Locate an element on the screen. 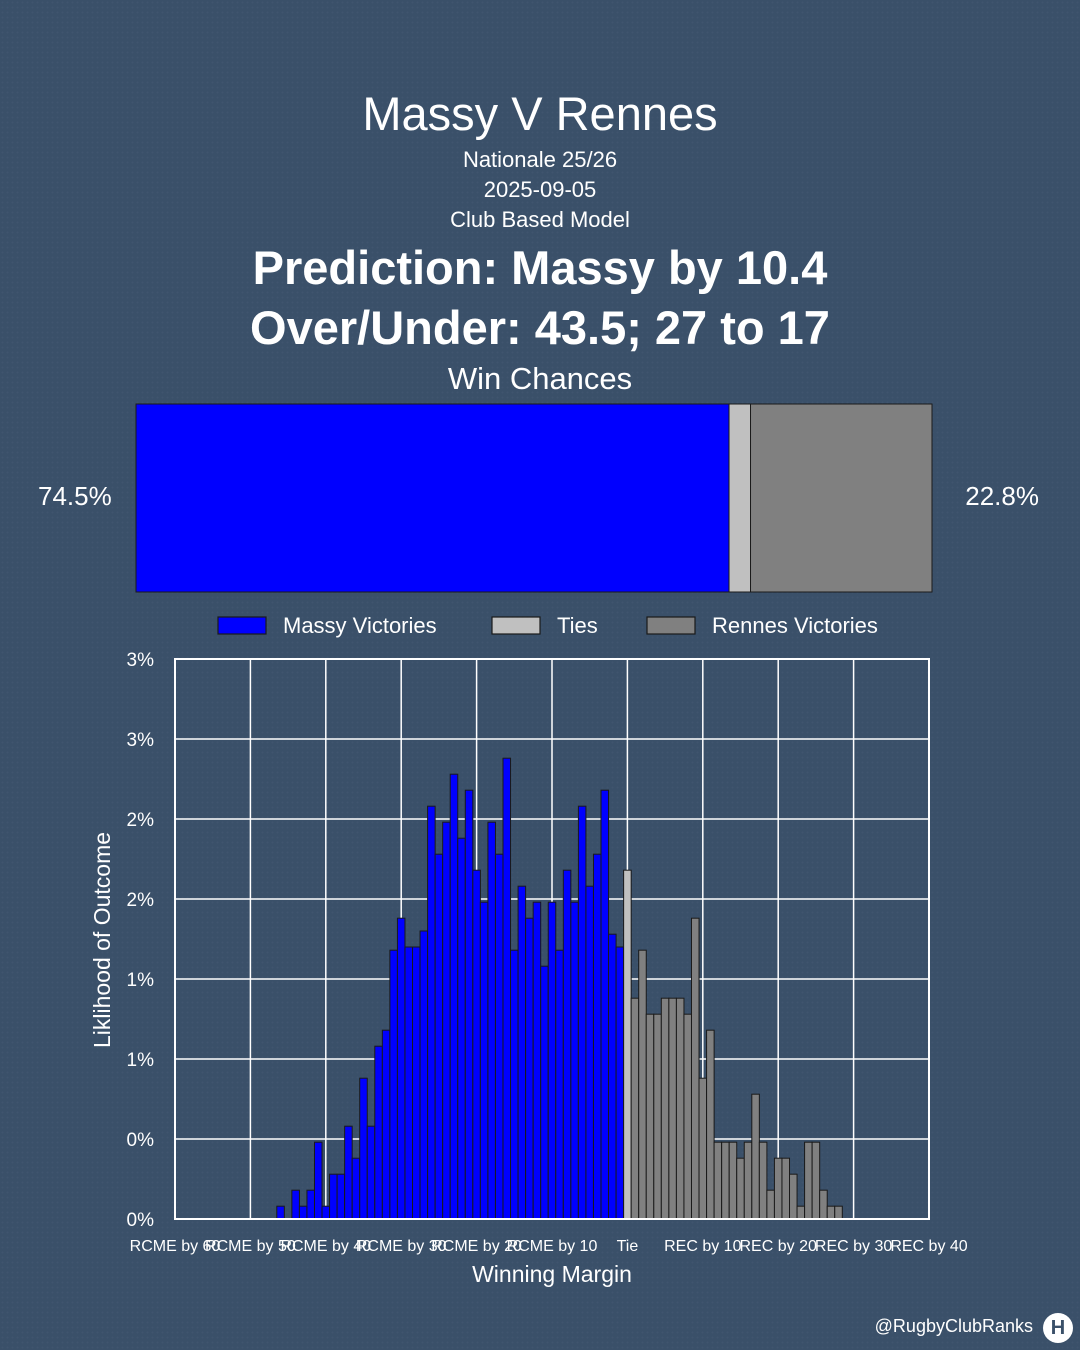 The height and width of the screenshot is (1350, 1080). x-tick-label: REC by 40 is located at coordinates (928, 1246).